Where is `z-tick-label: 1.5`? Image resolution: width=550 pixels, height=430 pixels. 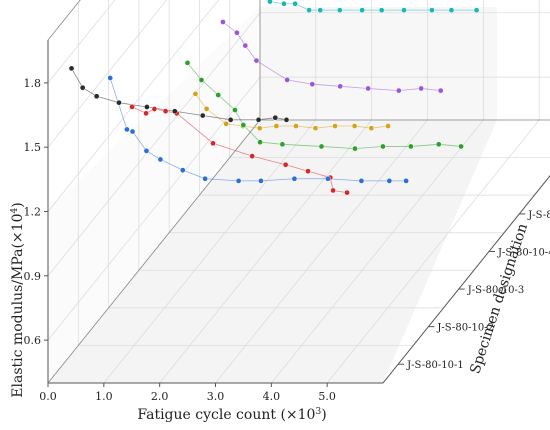 z-tick-label: 1.5 is located at coordinates (33, 147).